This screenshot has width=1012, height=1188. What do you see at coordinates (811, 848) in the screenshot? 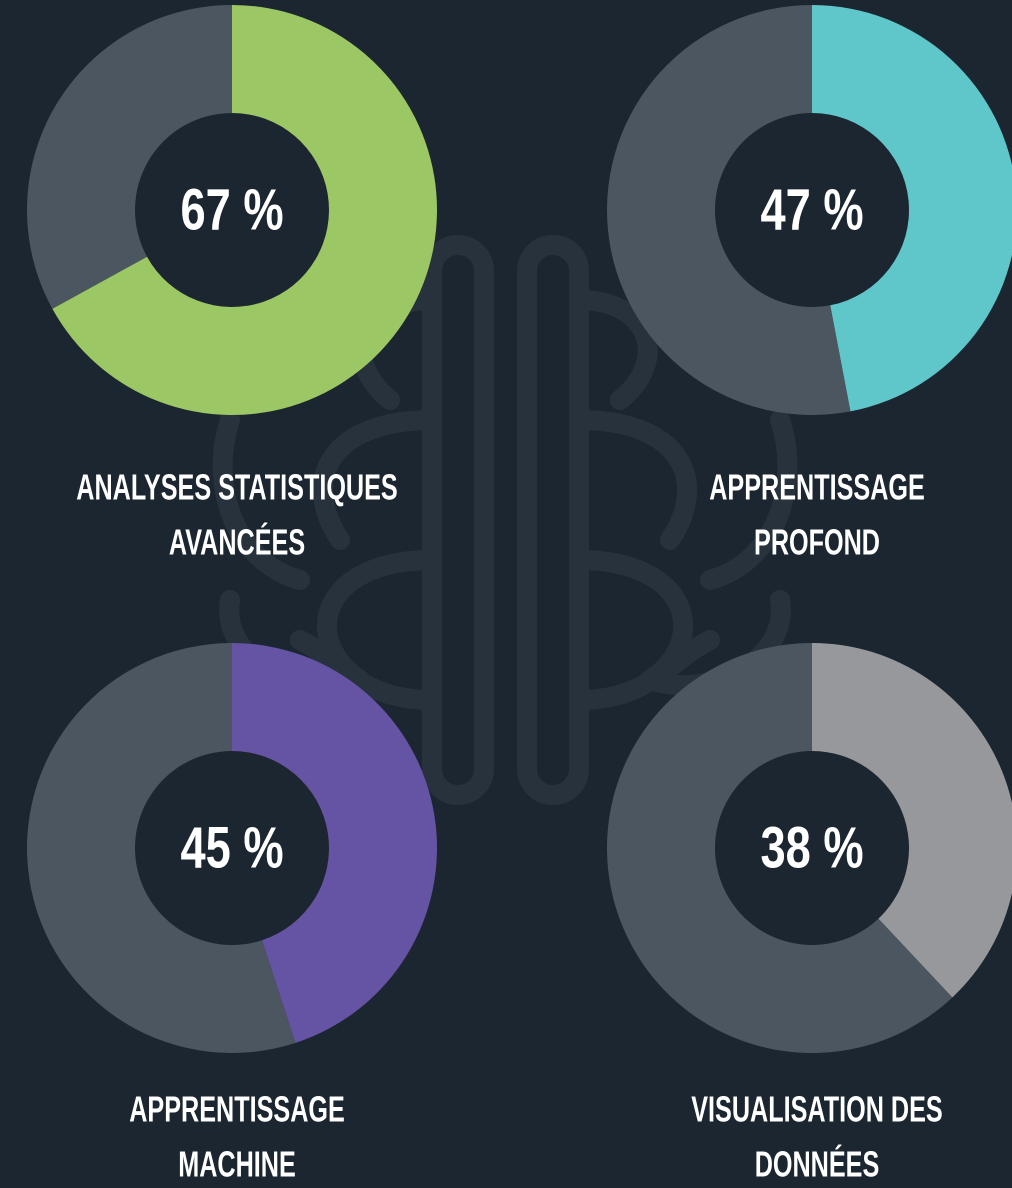
I see `value-label: 38 %` at bounding box center [811, 848].